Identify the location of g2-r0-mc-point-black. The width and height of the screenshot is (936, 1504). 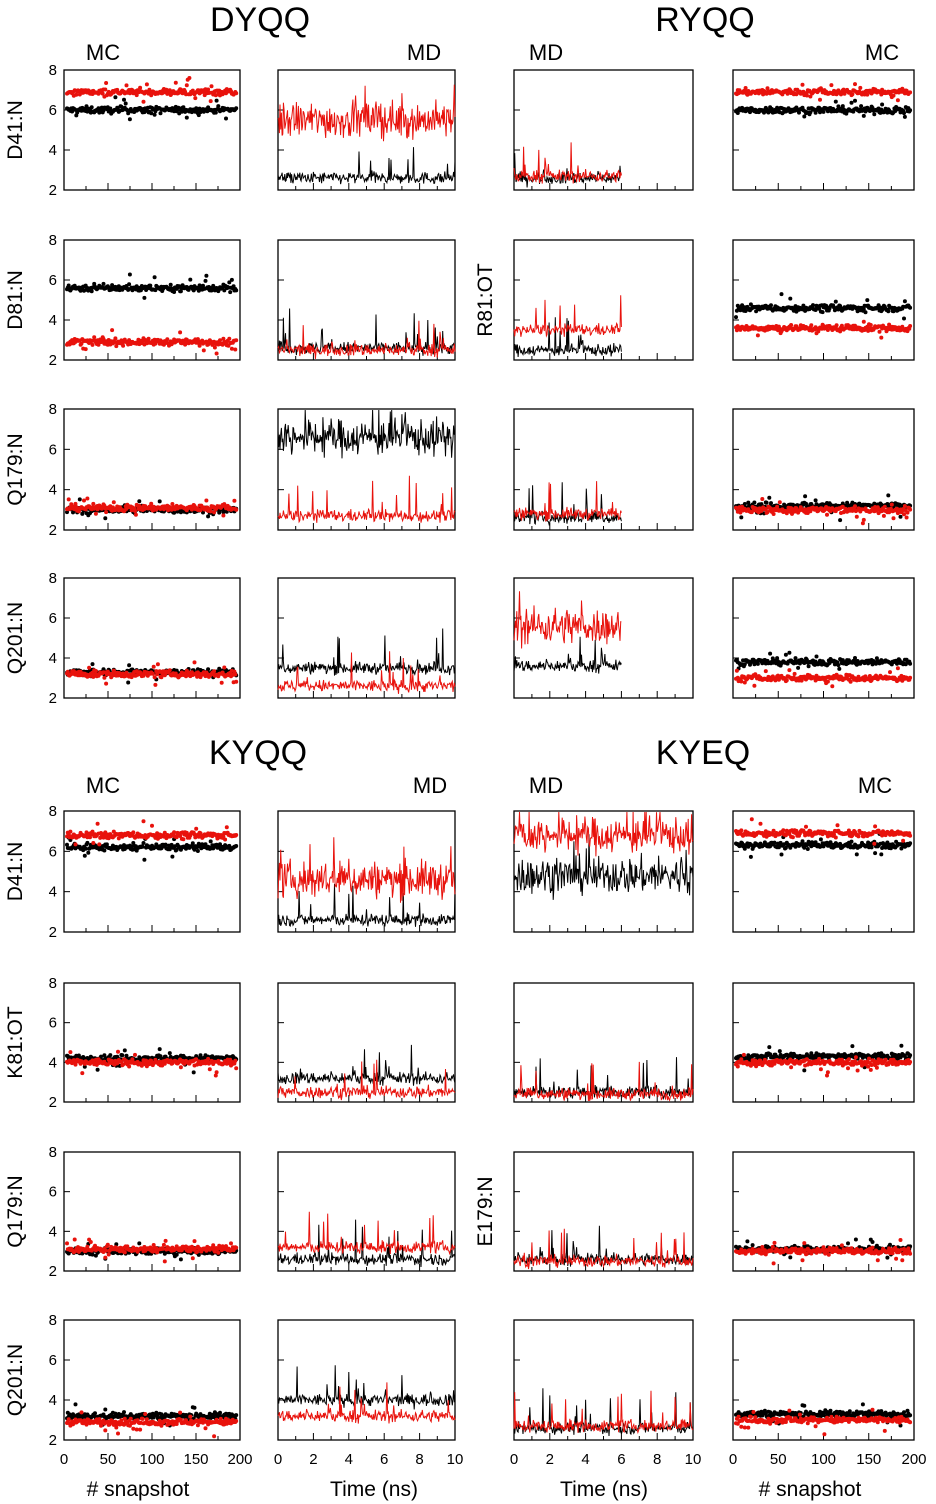
(143, 843).